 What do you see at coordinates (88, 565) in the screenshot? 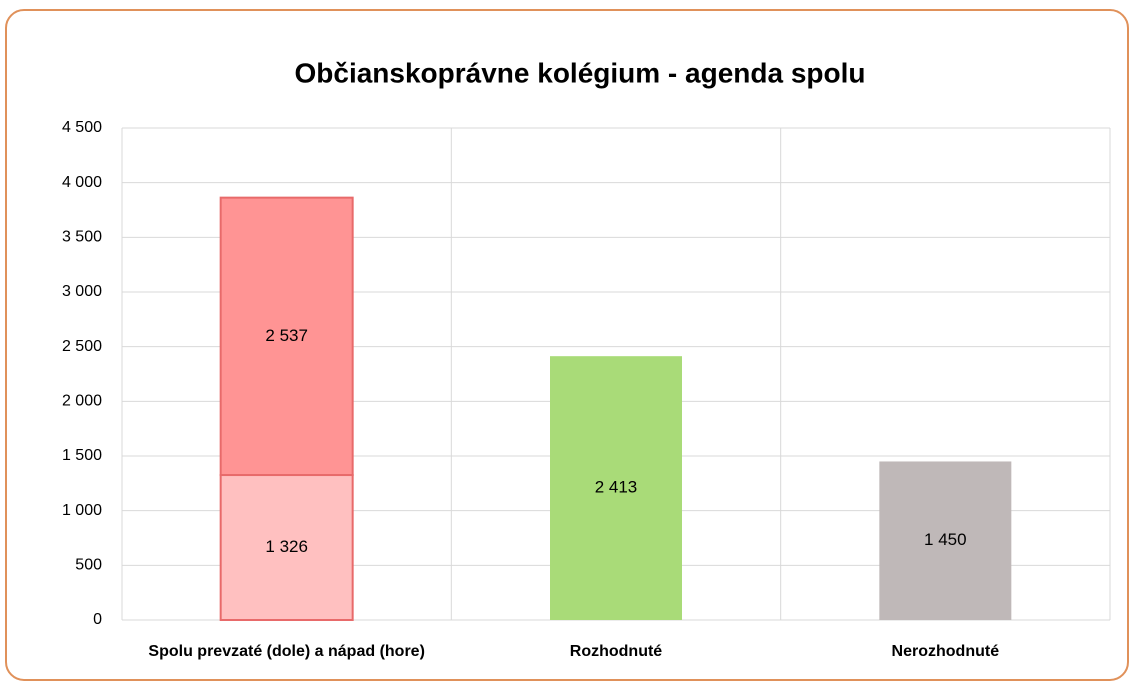
I see `y-tick-label: 500` at bounding box center [88, 565].